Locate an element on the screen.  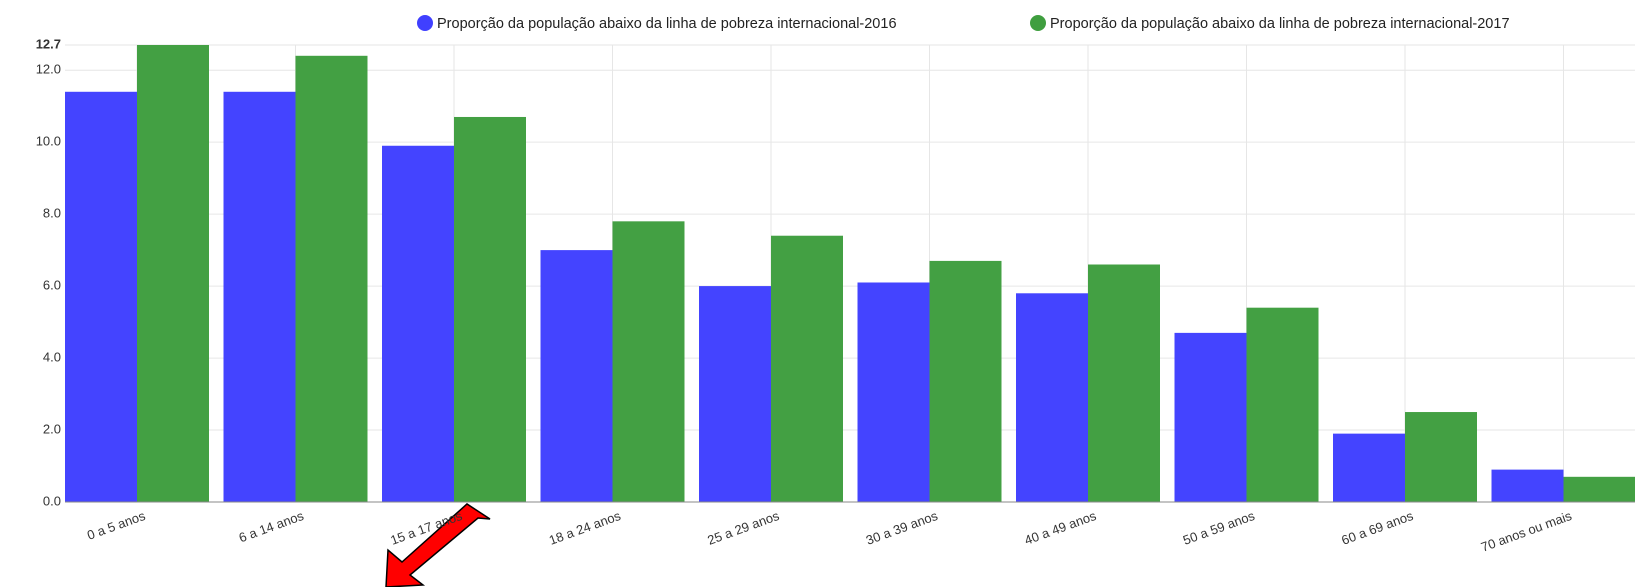
y-tick-label: 6.0 is located at coordinates (52, 285).